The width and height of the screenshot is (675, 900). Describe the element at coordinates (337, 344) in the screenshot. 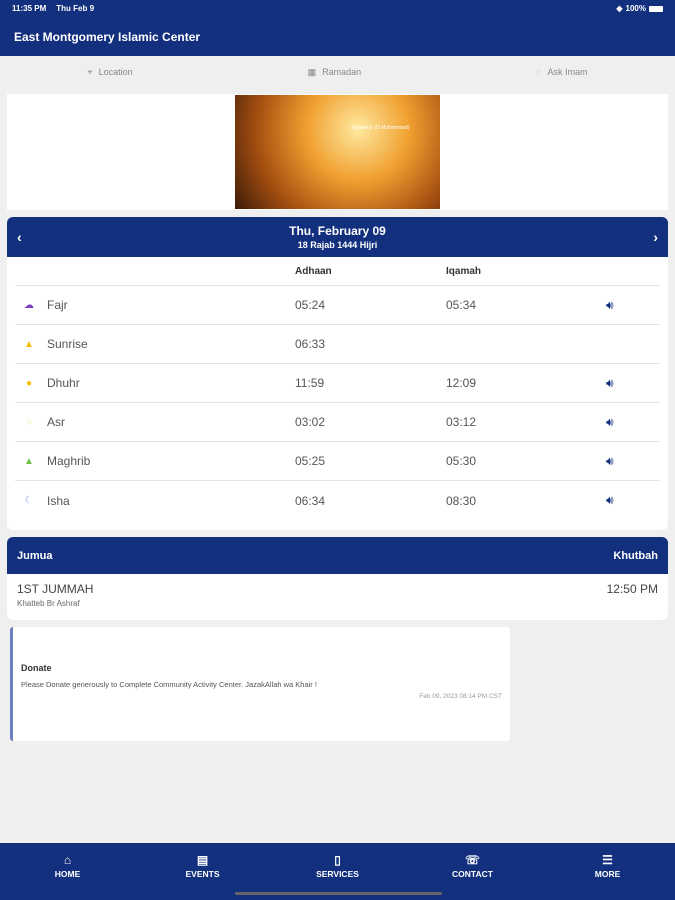

I see `prayer-row-sunrise: ▲ Sunrise 06:33` at that location.